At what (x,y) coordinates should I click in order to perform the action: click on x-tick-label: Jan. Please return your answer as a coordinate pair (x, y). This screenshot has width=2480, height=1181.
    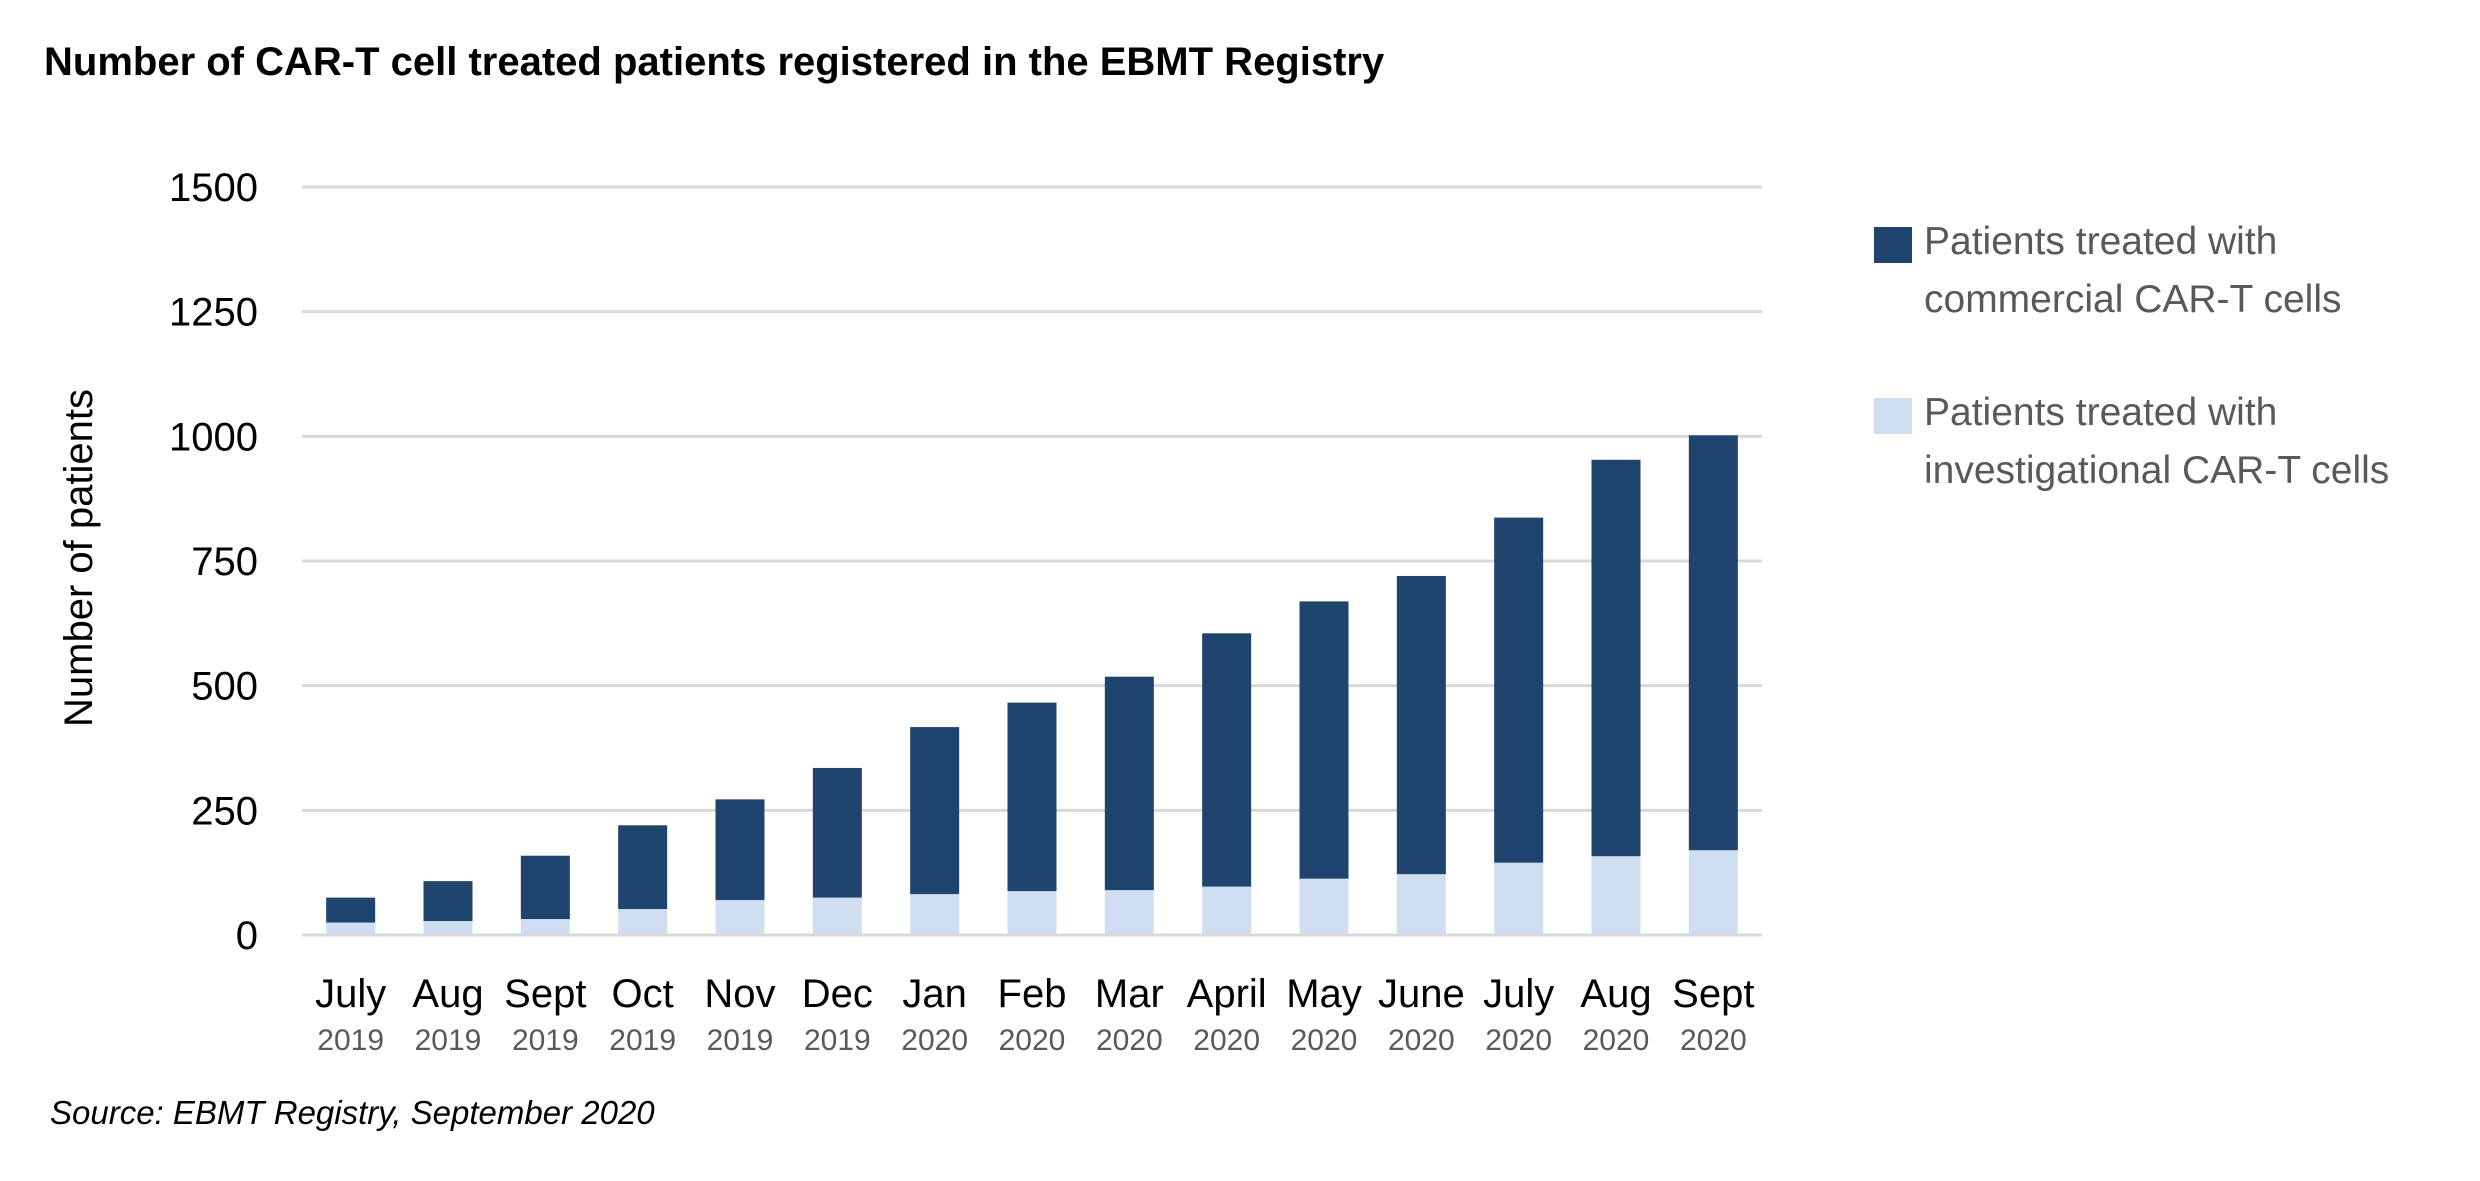
    Looking at the image, I should click on (934, 994).